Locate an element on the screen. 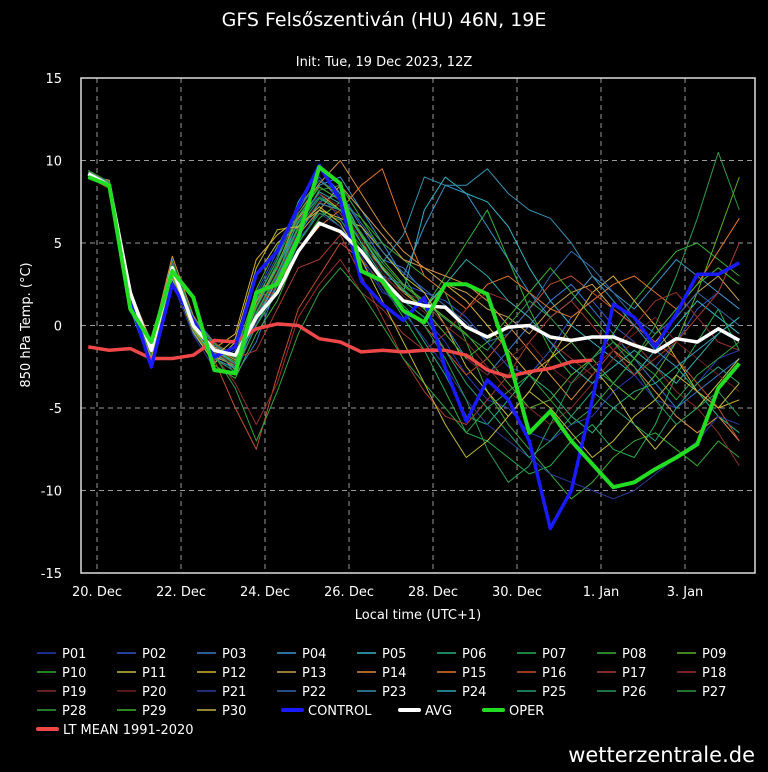  legend-label: P01 is located at coordinates (74, 654).